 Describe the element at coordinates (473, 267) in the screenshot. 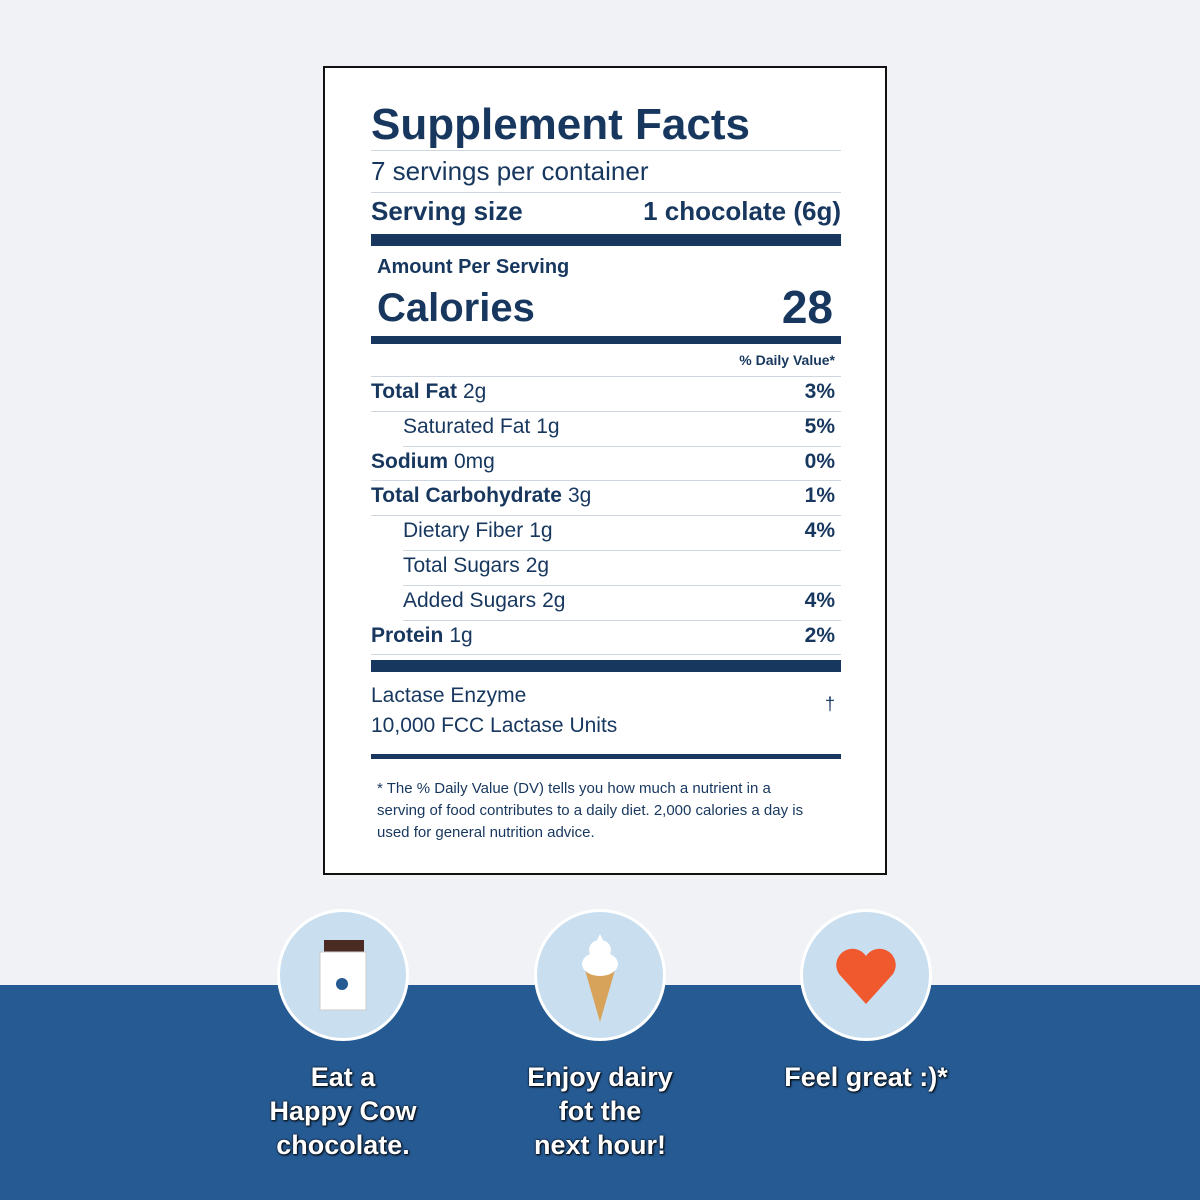

I see `amount-per-serving: Amount Per Serving` at that location.